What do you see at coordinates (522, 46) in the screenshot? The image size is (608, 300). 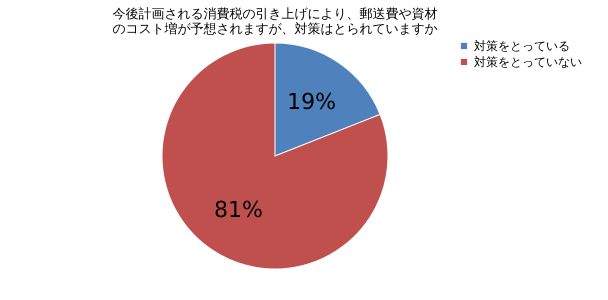 I see `legend-label: 対策をとっている` at bounding box center [522, 46].